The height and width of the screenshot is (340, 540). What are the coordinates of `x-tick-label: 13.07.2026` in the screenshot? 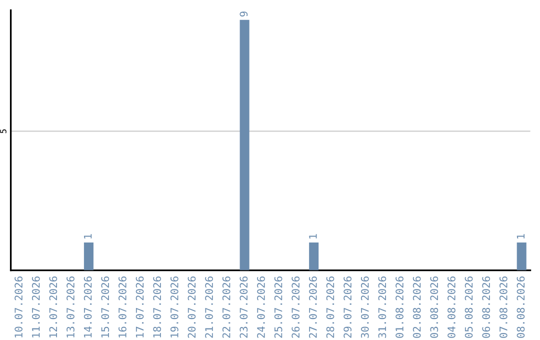 It's located at (70, 307).